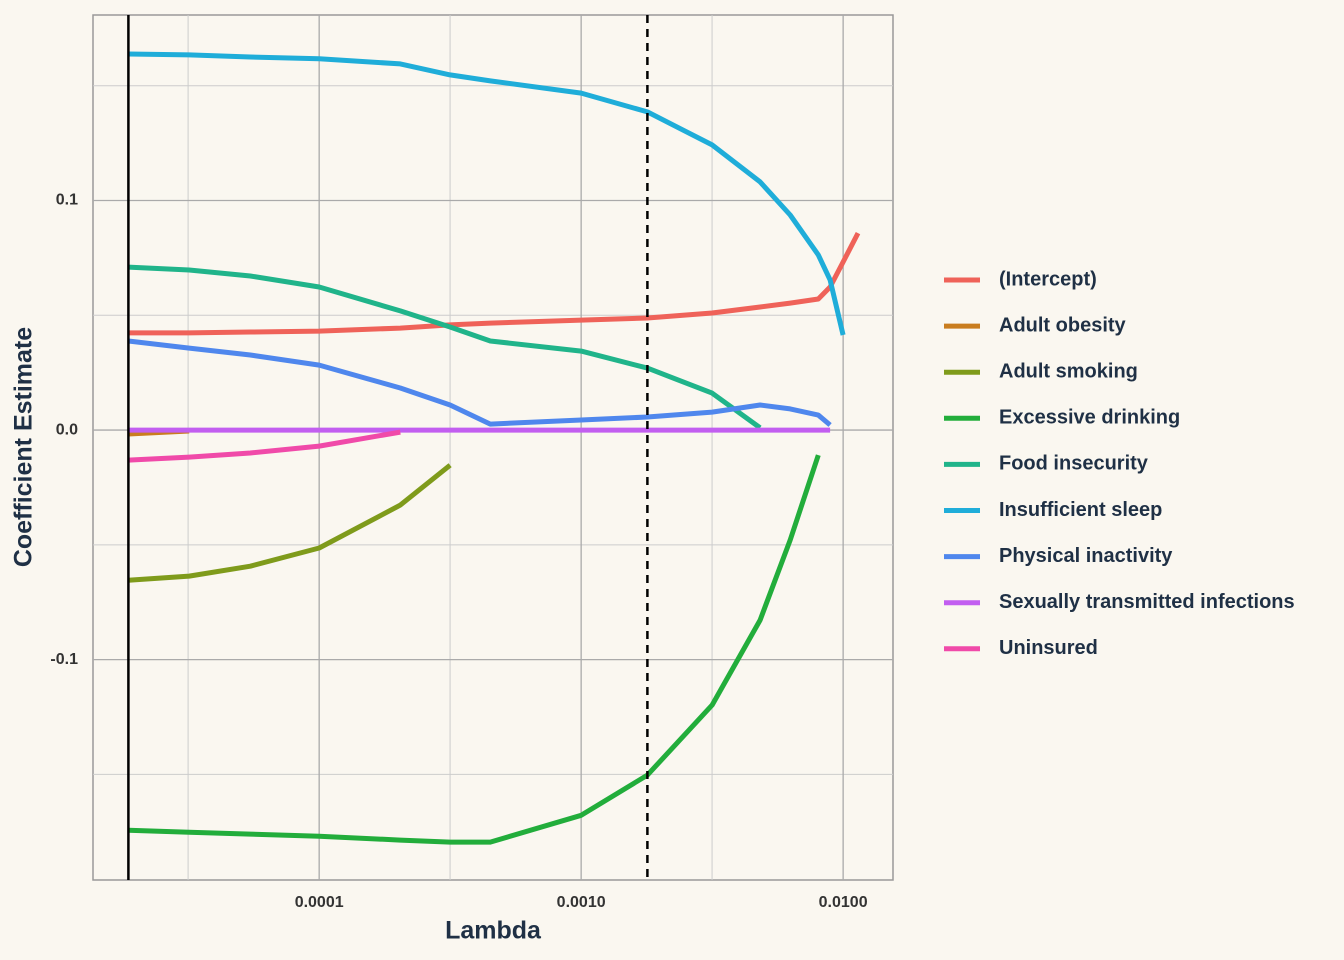 Image resolution: width=1344 pixels, height=960 pixels. What do you see at coordinates (1048, 648) in the screenshot?
I see `legend-label: Uninsured` at bounding box center [1048, 648].